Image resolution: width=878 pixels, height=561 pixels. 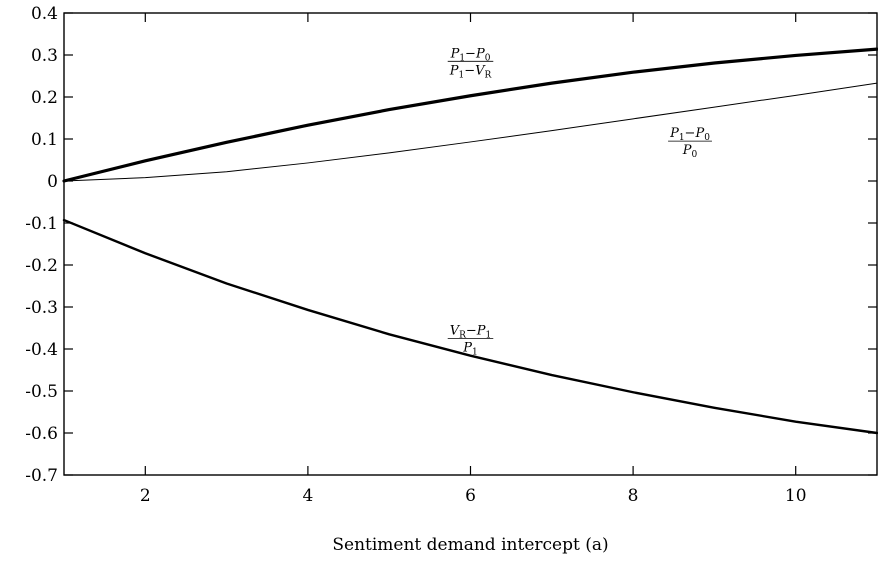 I want to click on annotation-denominator: P1​−VR​, so click(x=470, y=71).